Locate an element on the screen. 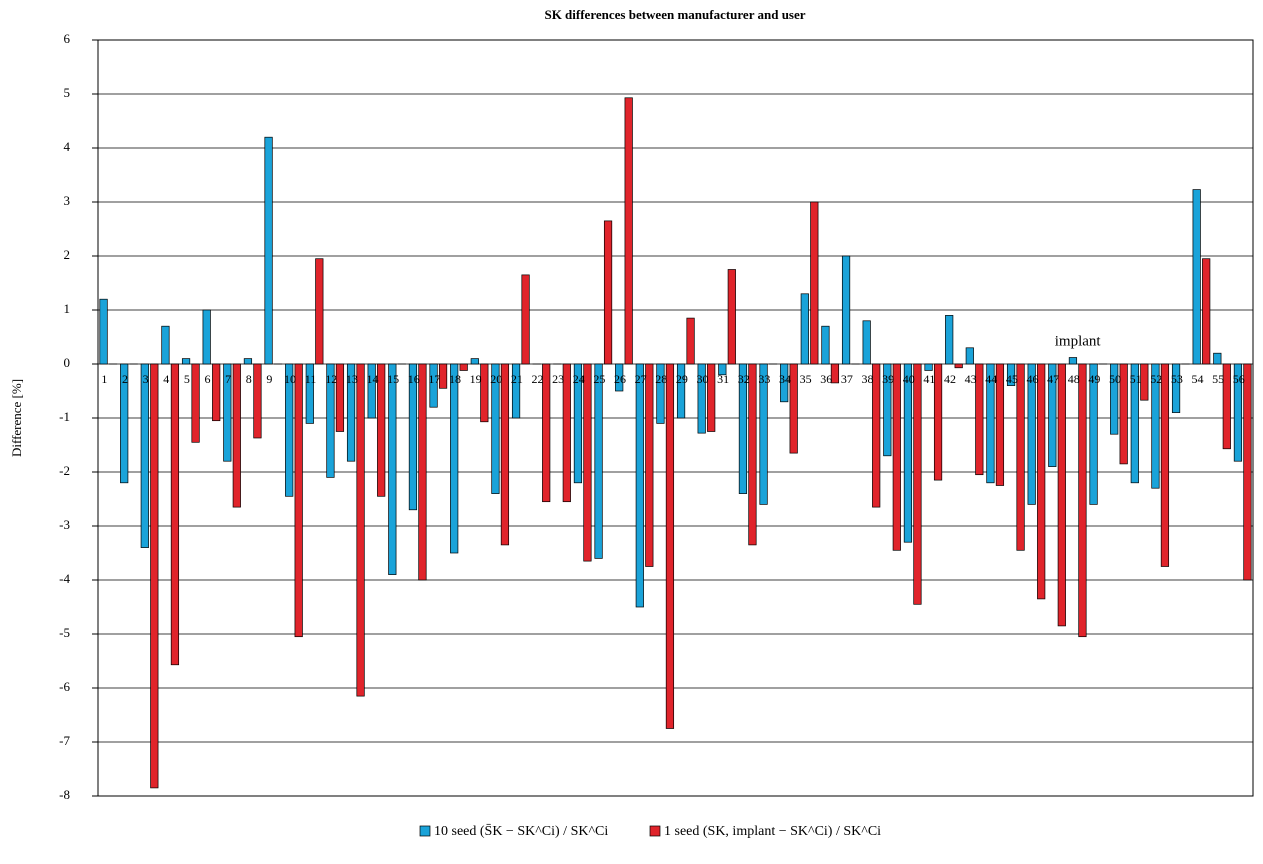 Image resolution: width=1263 pixels, height=864 pixels. x-tick-label: 12 is located at coordinates (331, 379).